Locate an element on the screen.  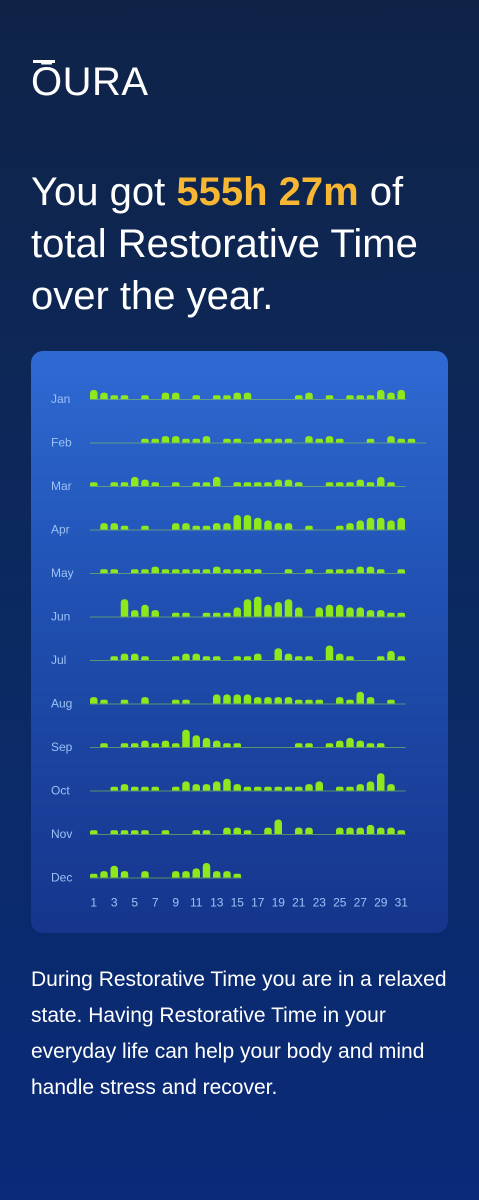
month-label: Aug is located at coordinates (61, 704).